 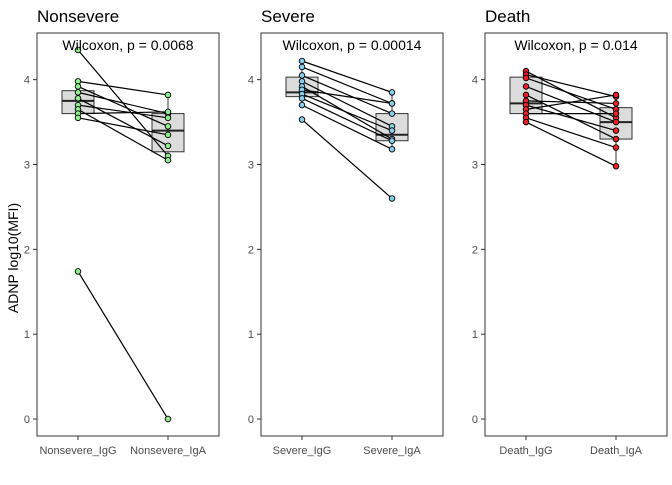 What do you see at coordinates (13, 258) in the screenshot?
I see `y-axis-label: ADNP log10(MFI)` at bounding box center [13, 258].